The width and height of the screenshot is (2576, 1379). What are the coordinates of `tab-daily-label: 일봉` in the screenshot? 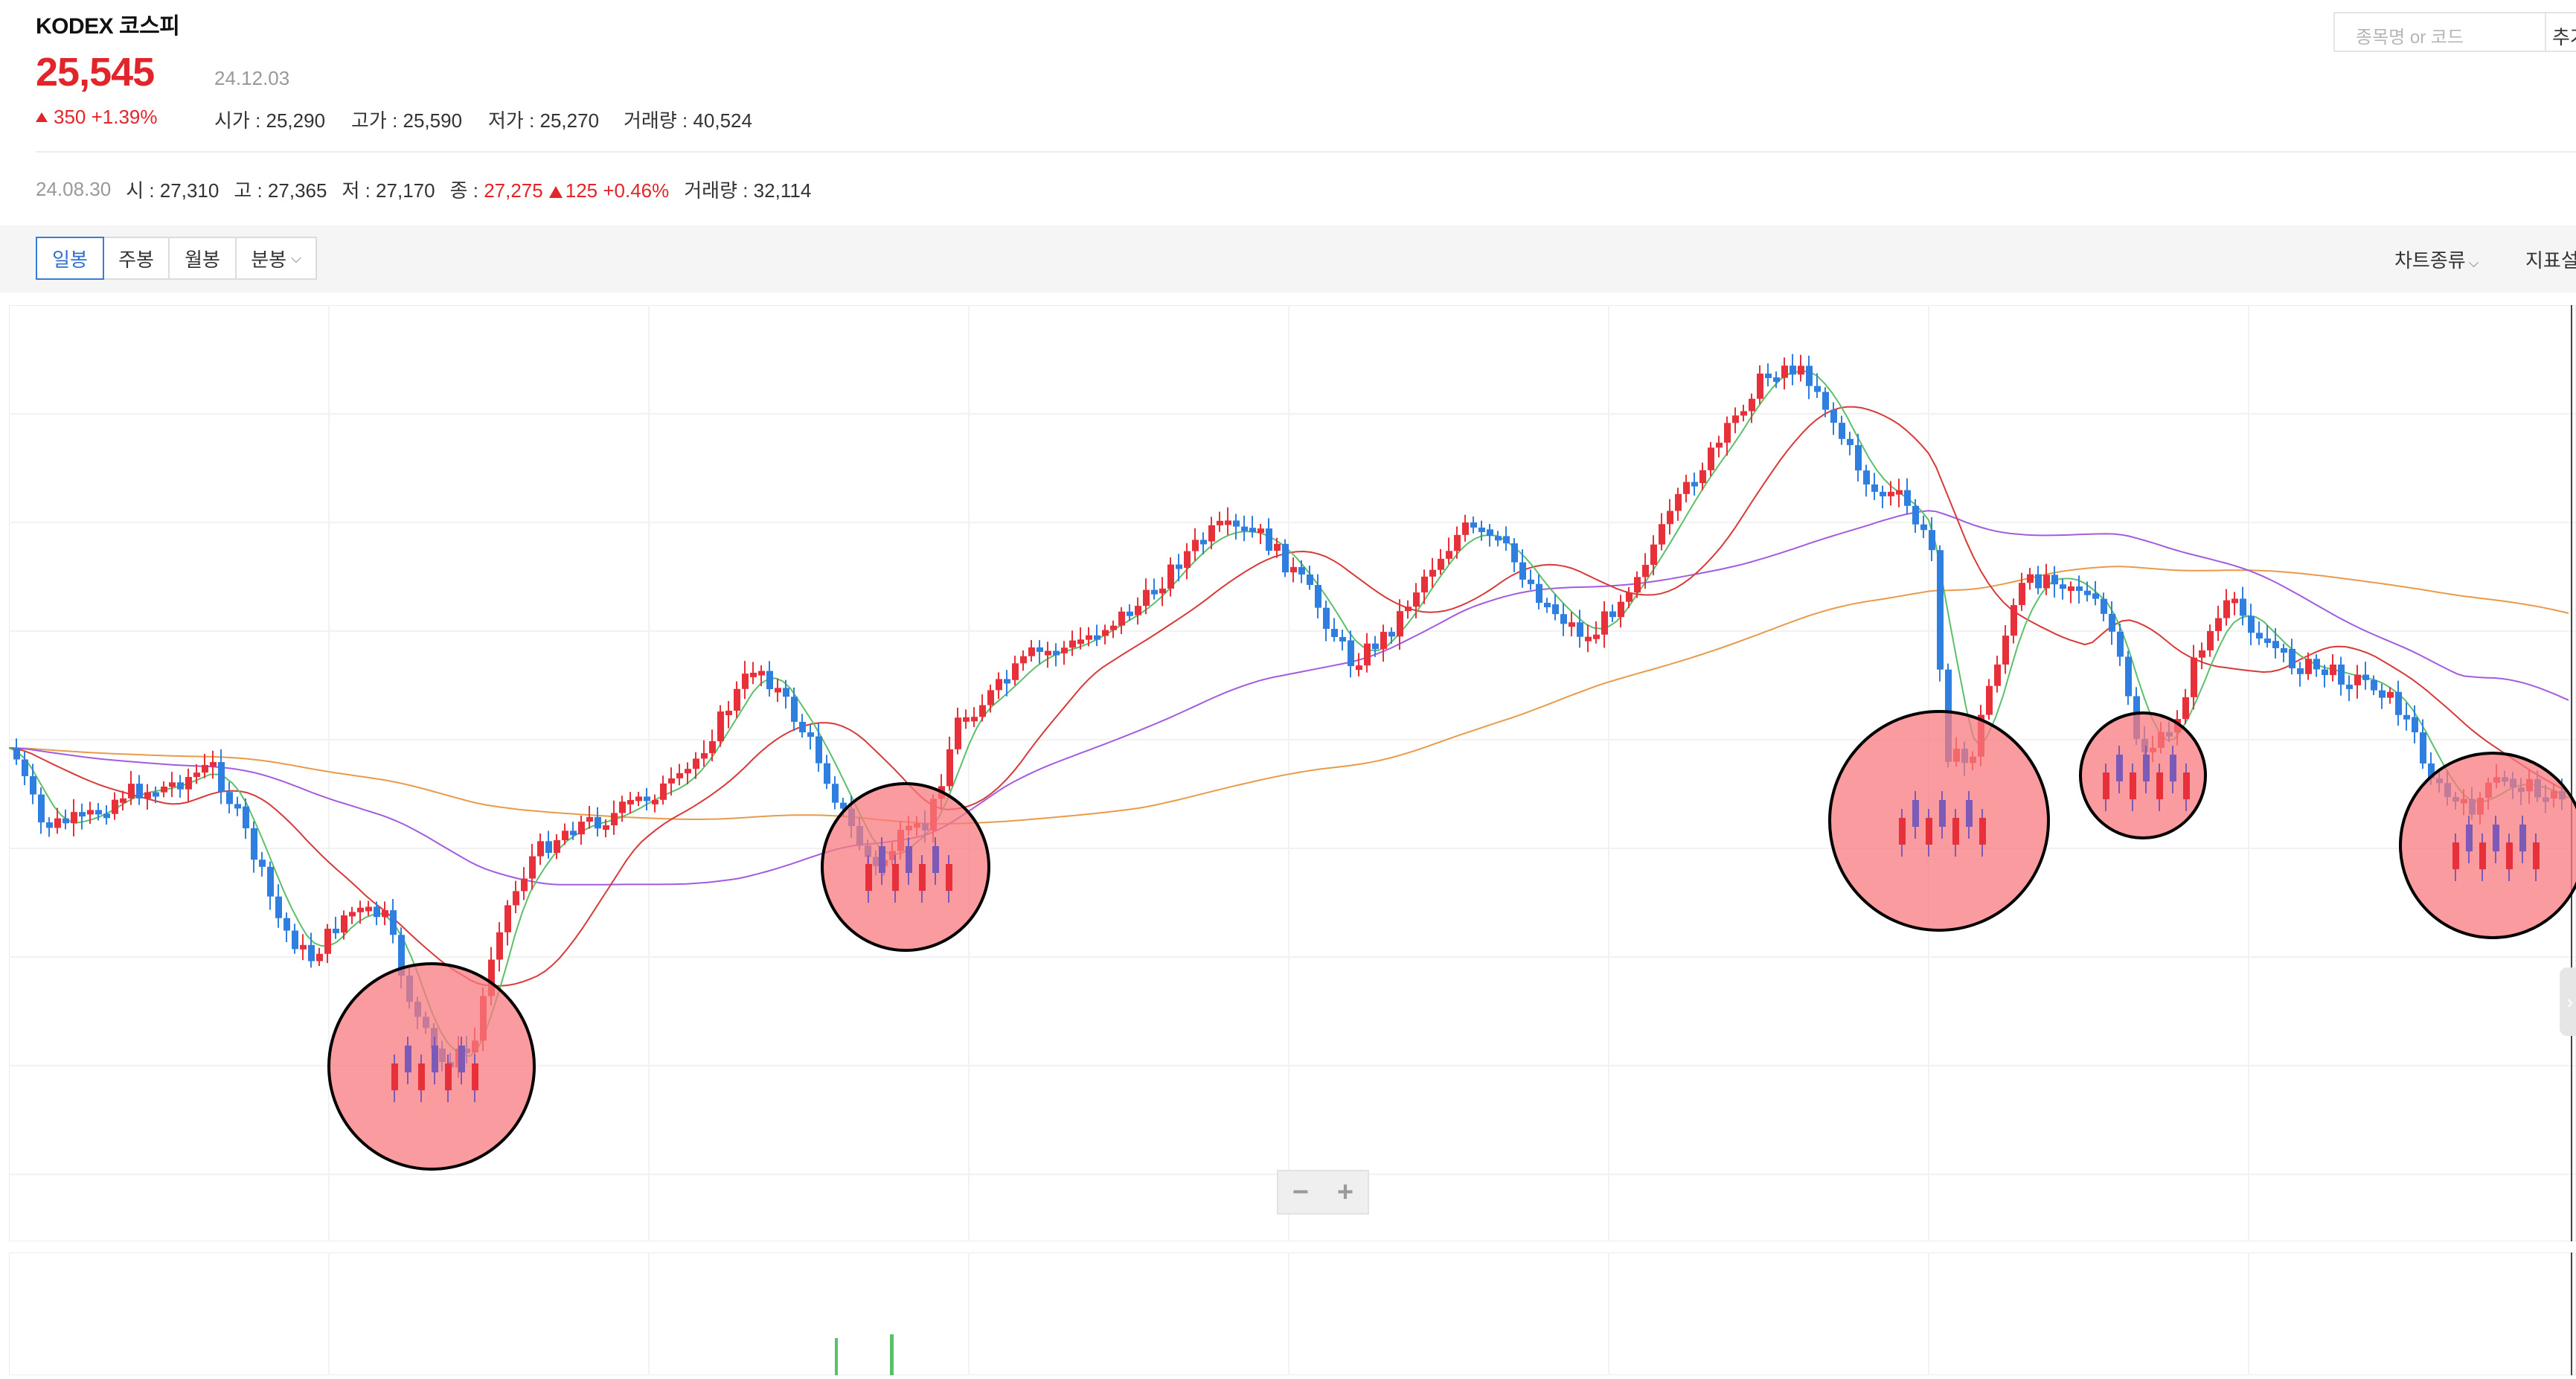 It's located at (70, 259).